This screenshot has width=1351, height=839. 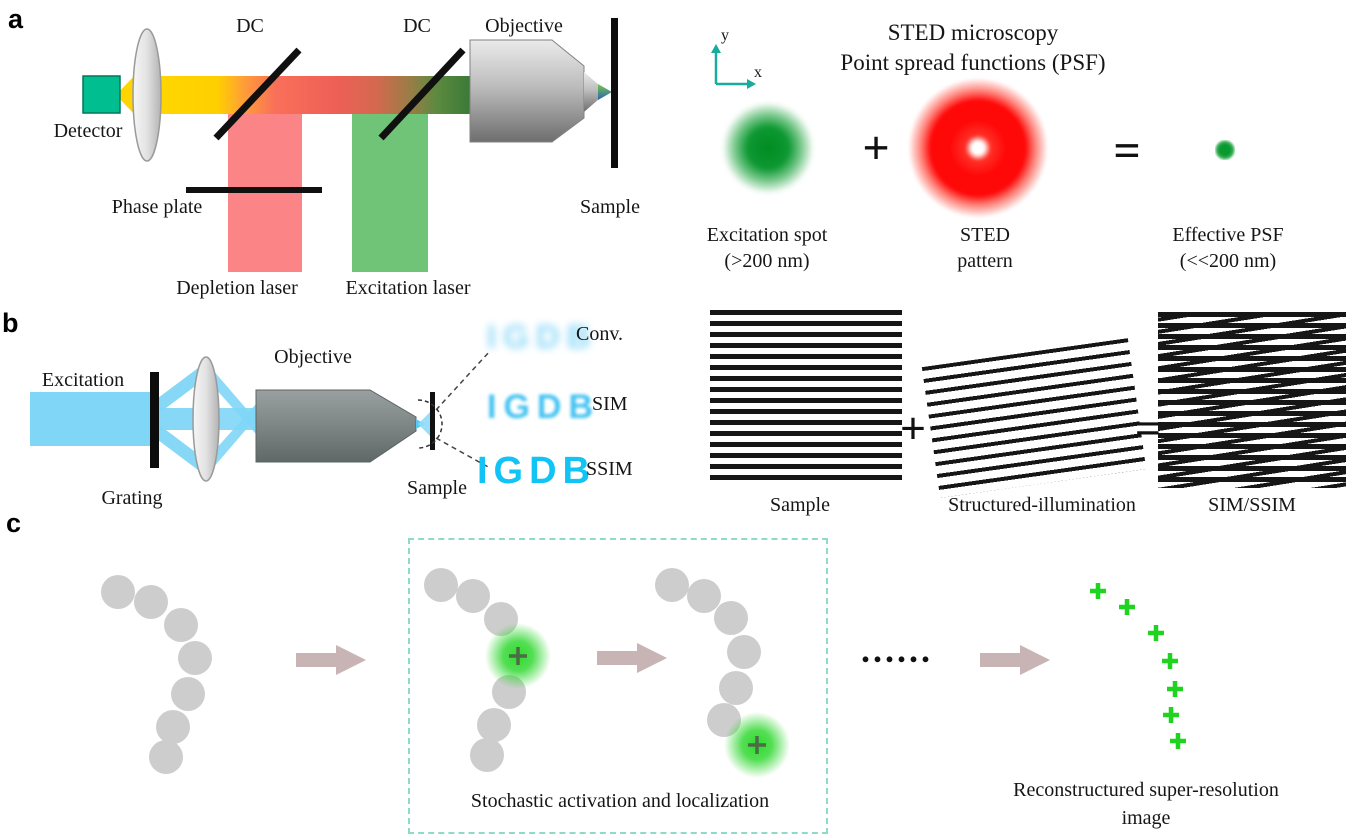 I want to click on sted-setup, so click(x=350, y=145).